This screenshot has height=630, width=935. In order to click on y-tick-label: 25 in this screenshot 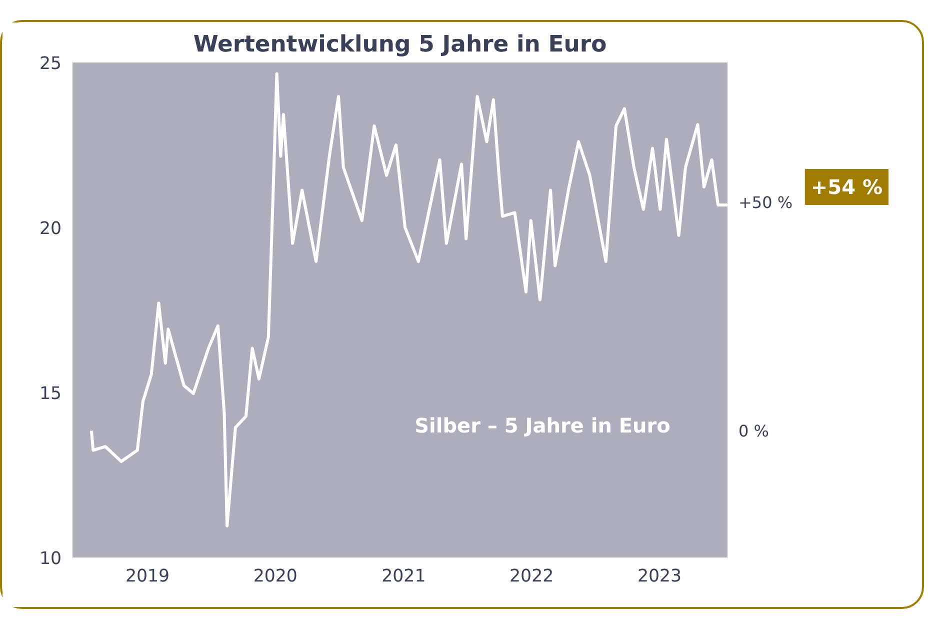, I will do `click(50, 64)`.